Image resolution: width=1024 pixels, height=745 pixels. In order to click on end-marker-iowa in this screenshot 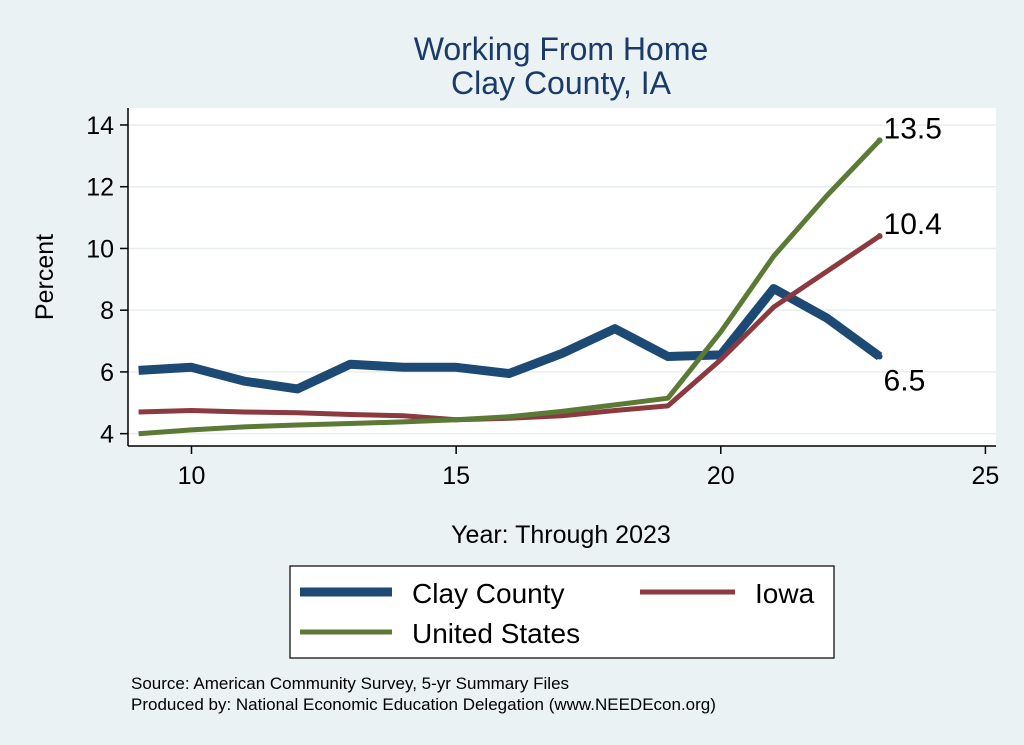, I will do `click(879, 236)`.